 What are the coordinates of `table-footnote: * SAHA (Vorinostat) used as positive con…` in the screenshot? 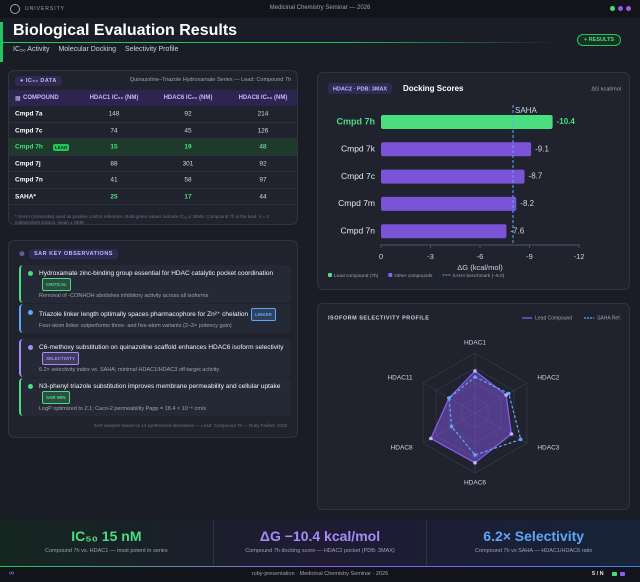 It's located at (142, 219).